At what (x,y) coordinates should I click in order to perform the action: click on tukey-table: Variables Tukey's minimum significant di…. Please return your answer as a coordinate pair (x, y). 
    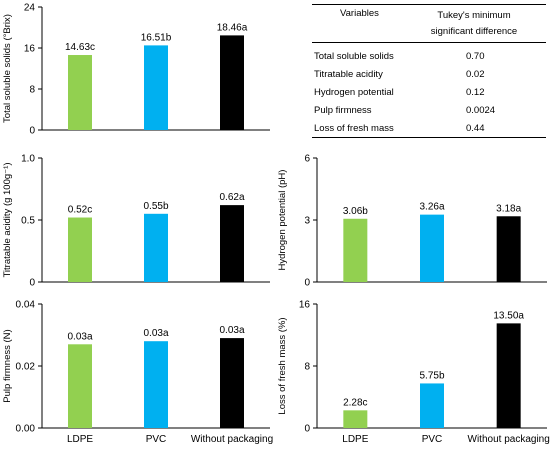
    Looking at the image, I should click on (429, 71).